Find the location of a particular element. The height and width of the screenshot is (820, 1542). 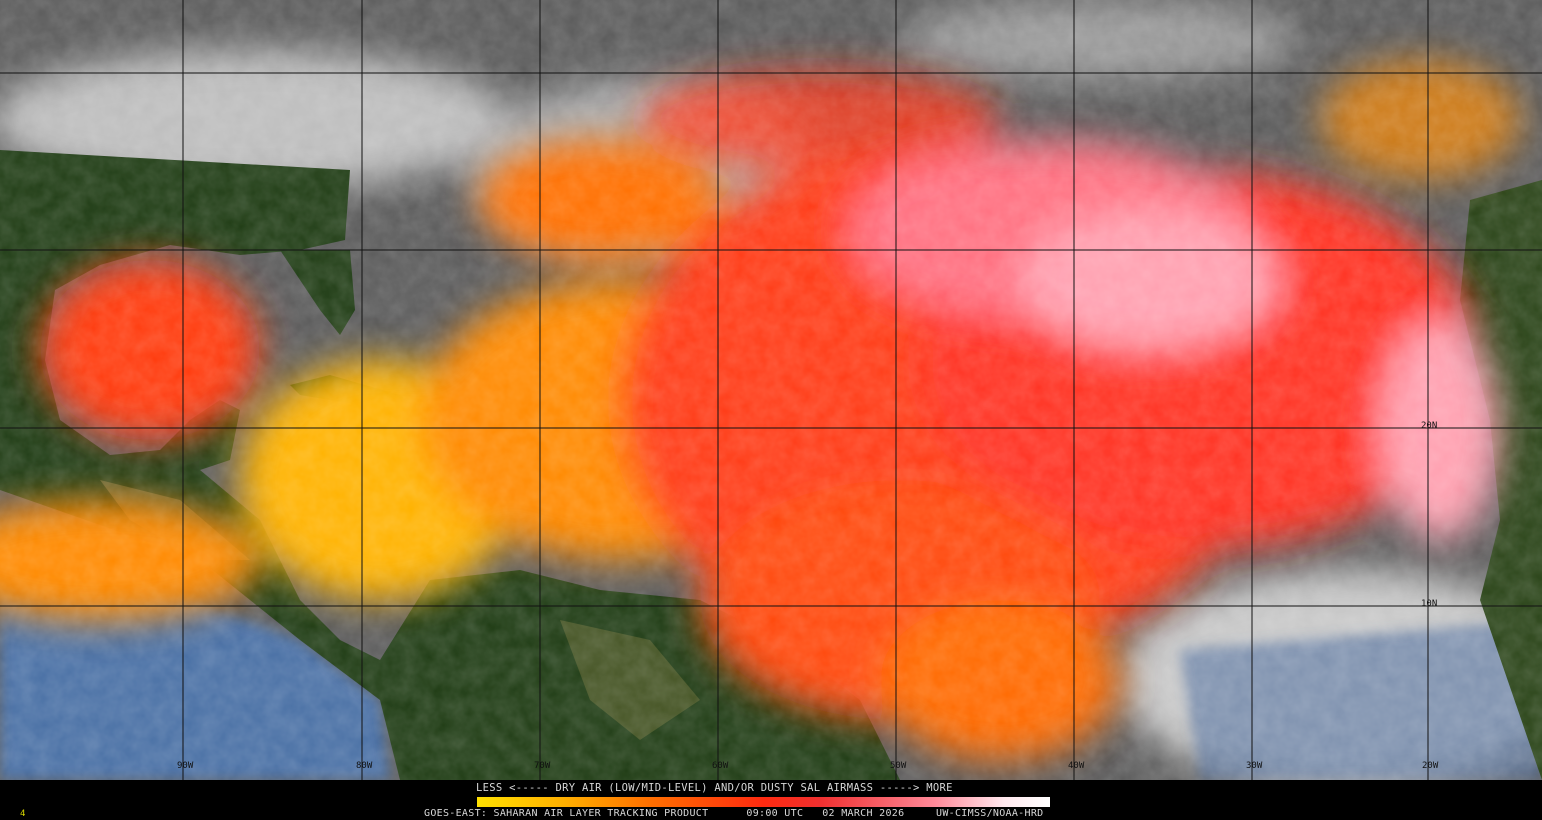

longitude-label: 70W is located at coordinates (542, 766).